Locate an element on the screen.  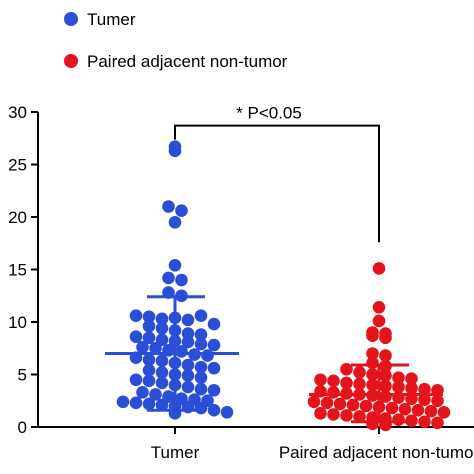
y-tick-label: 5 is located at coordinates (22, 375).